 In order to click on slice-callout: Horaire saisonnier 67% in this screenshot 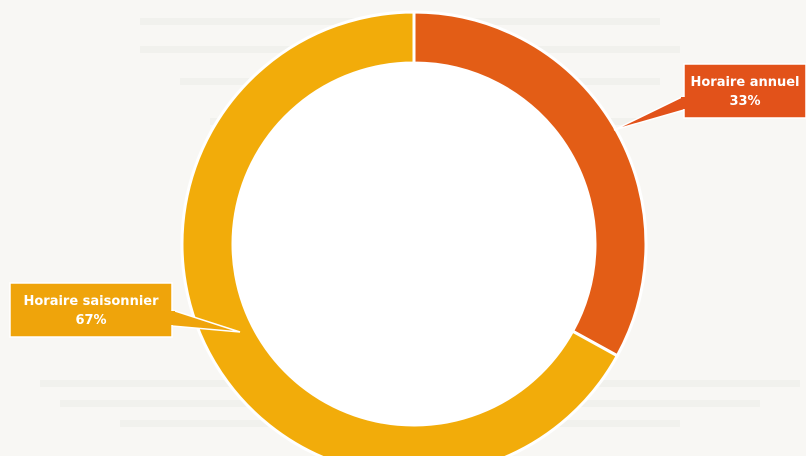, I will do `click(125, 310)`.